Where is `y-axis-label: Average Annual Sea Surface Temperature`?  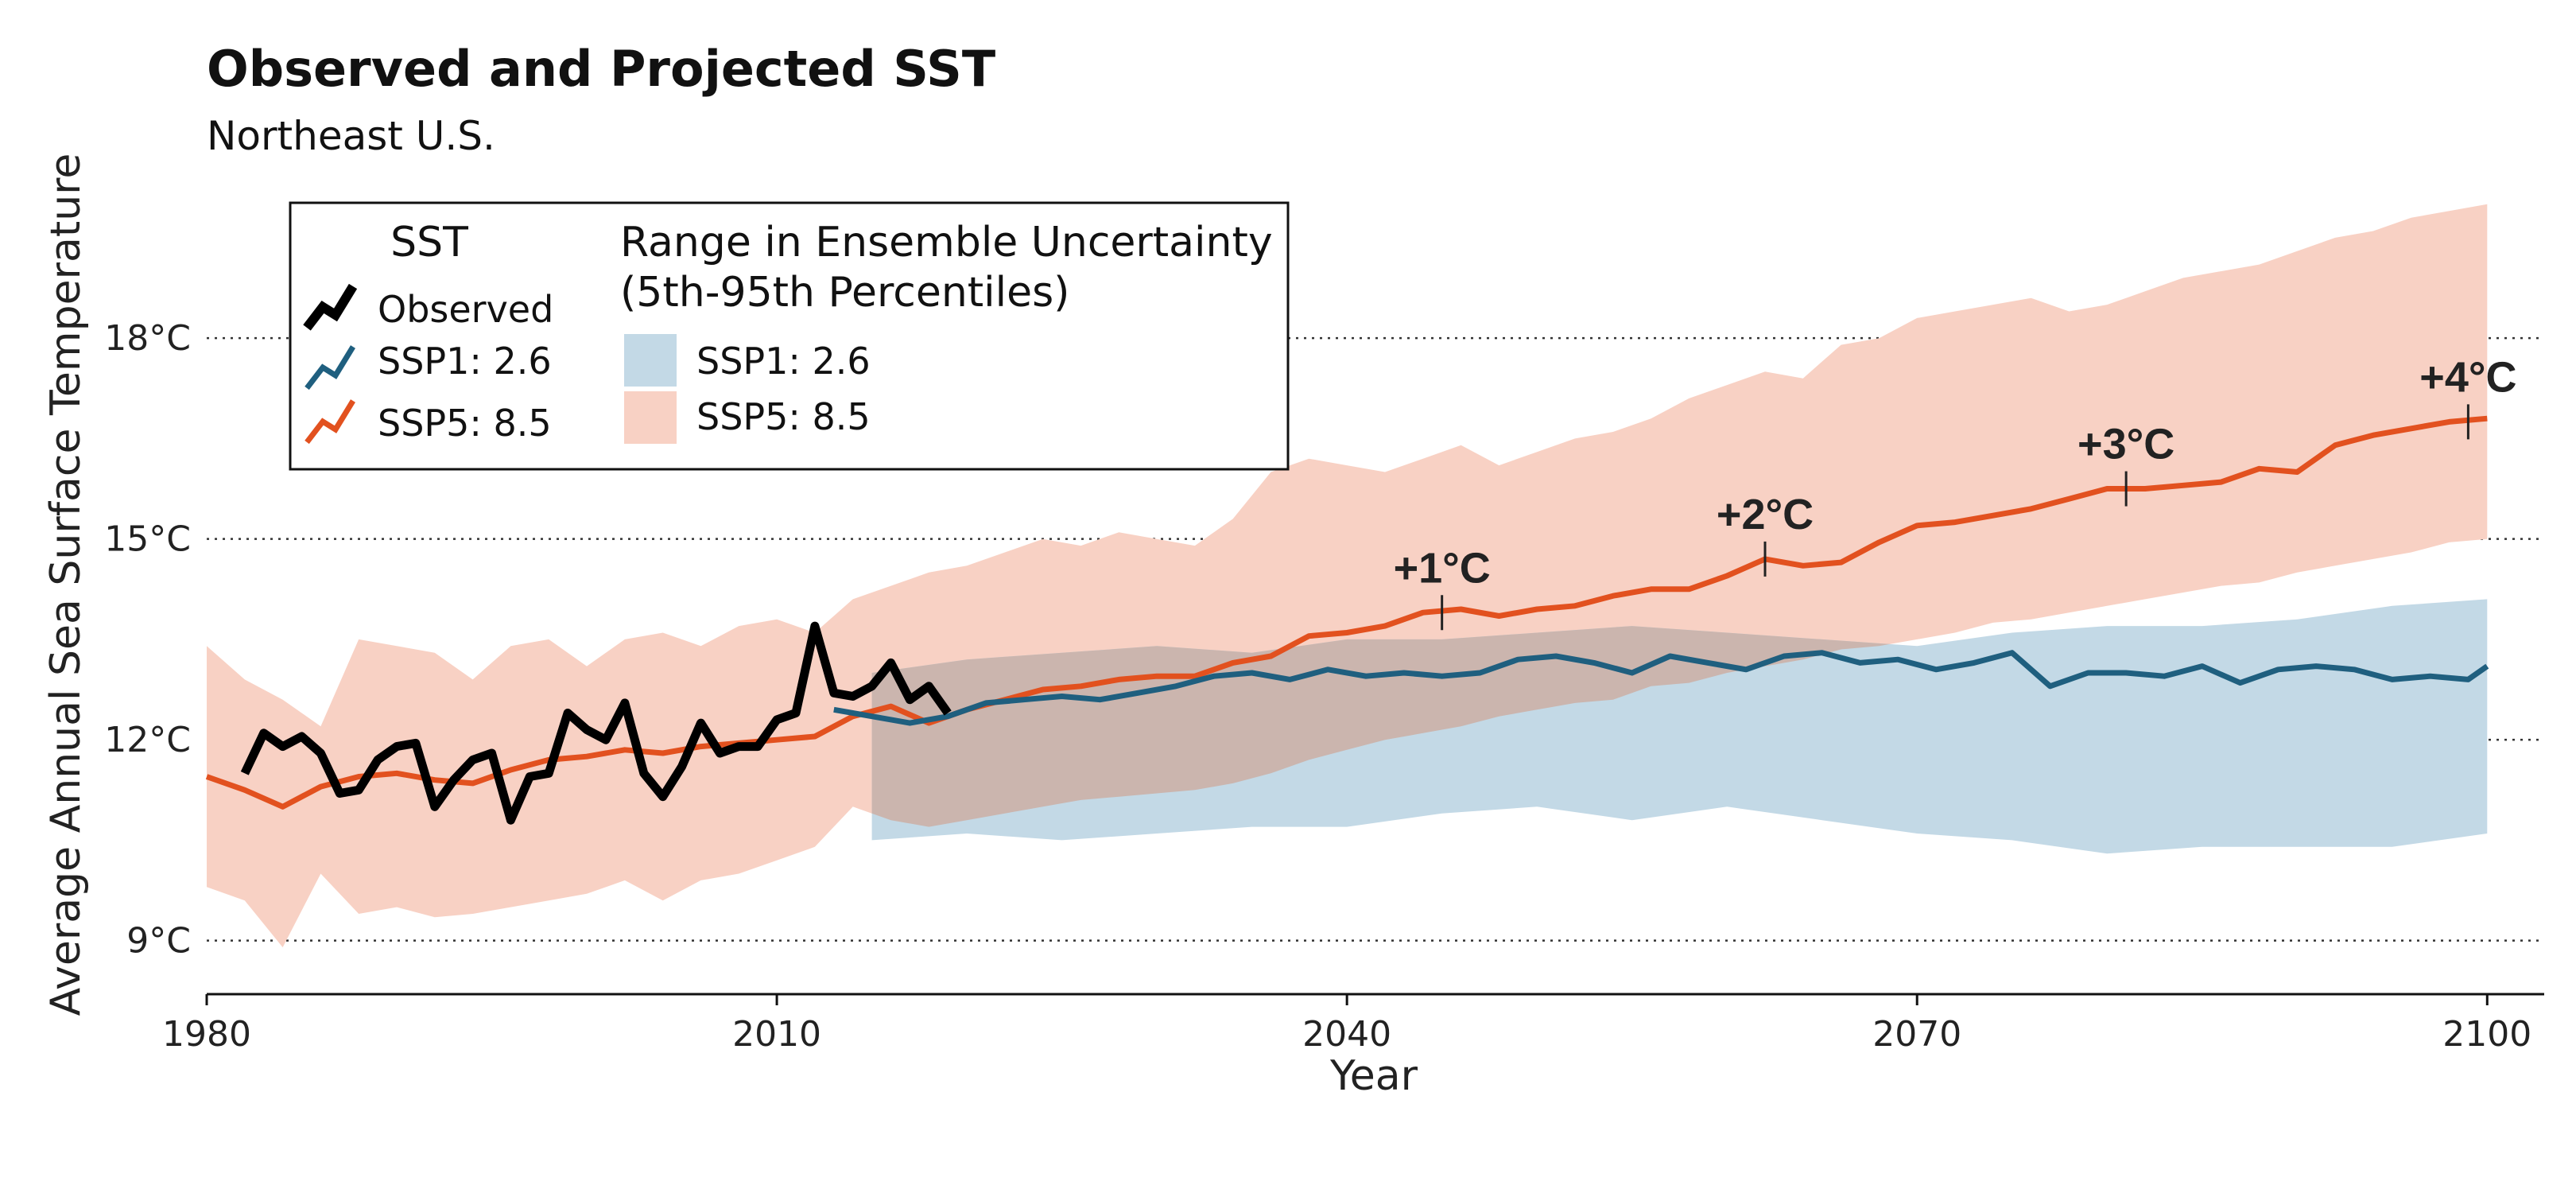 y-axis-label: Average Annual Sea Surface Temperature is located at coordinates (66, 584).